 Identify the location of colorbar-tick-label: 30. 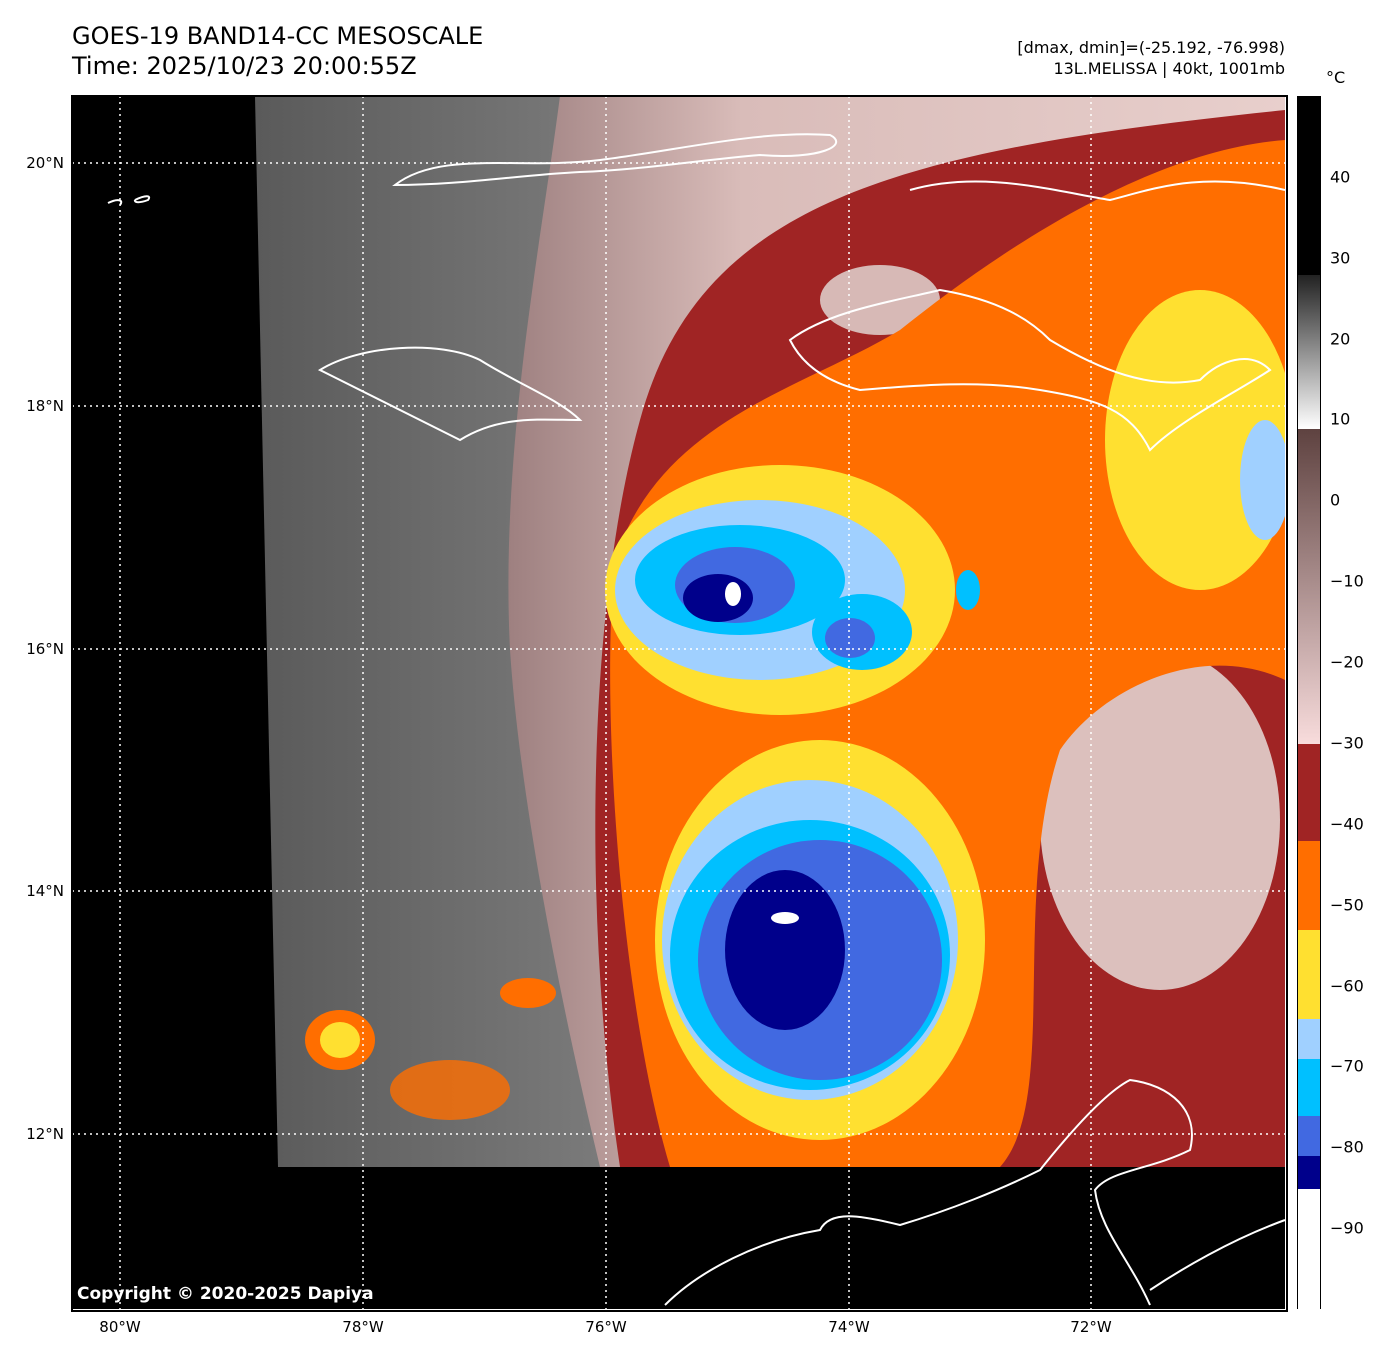
(1340, 258).